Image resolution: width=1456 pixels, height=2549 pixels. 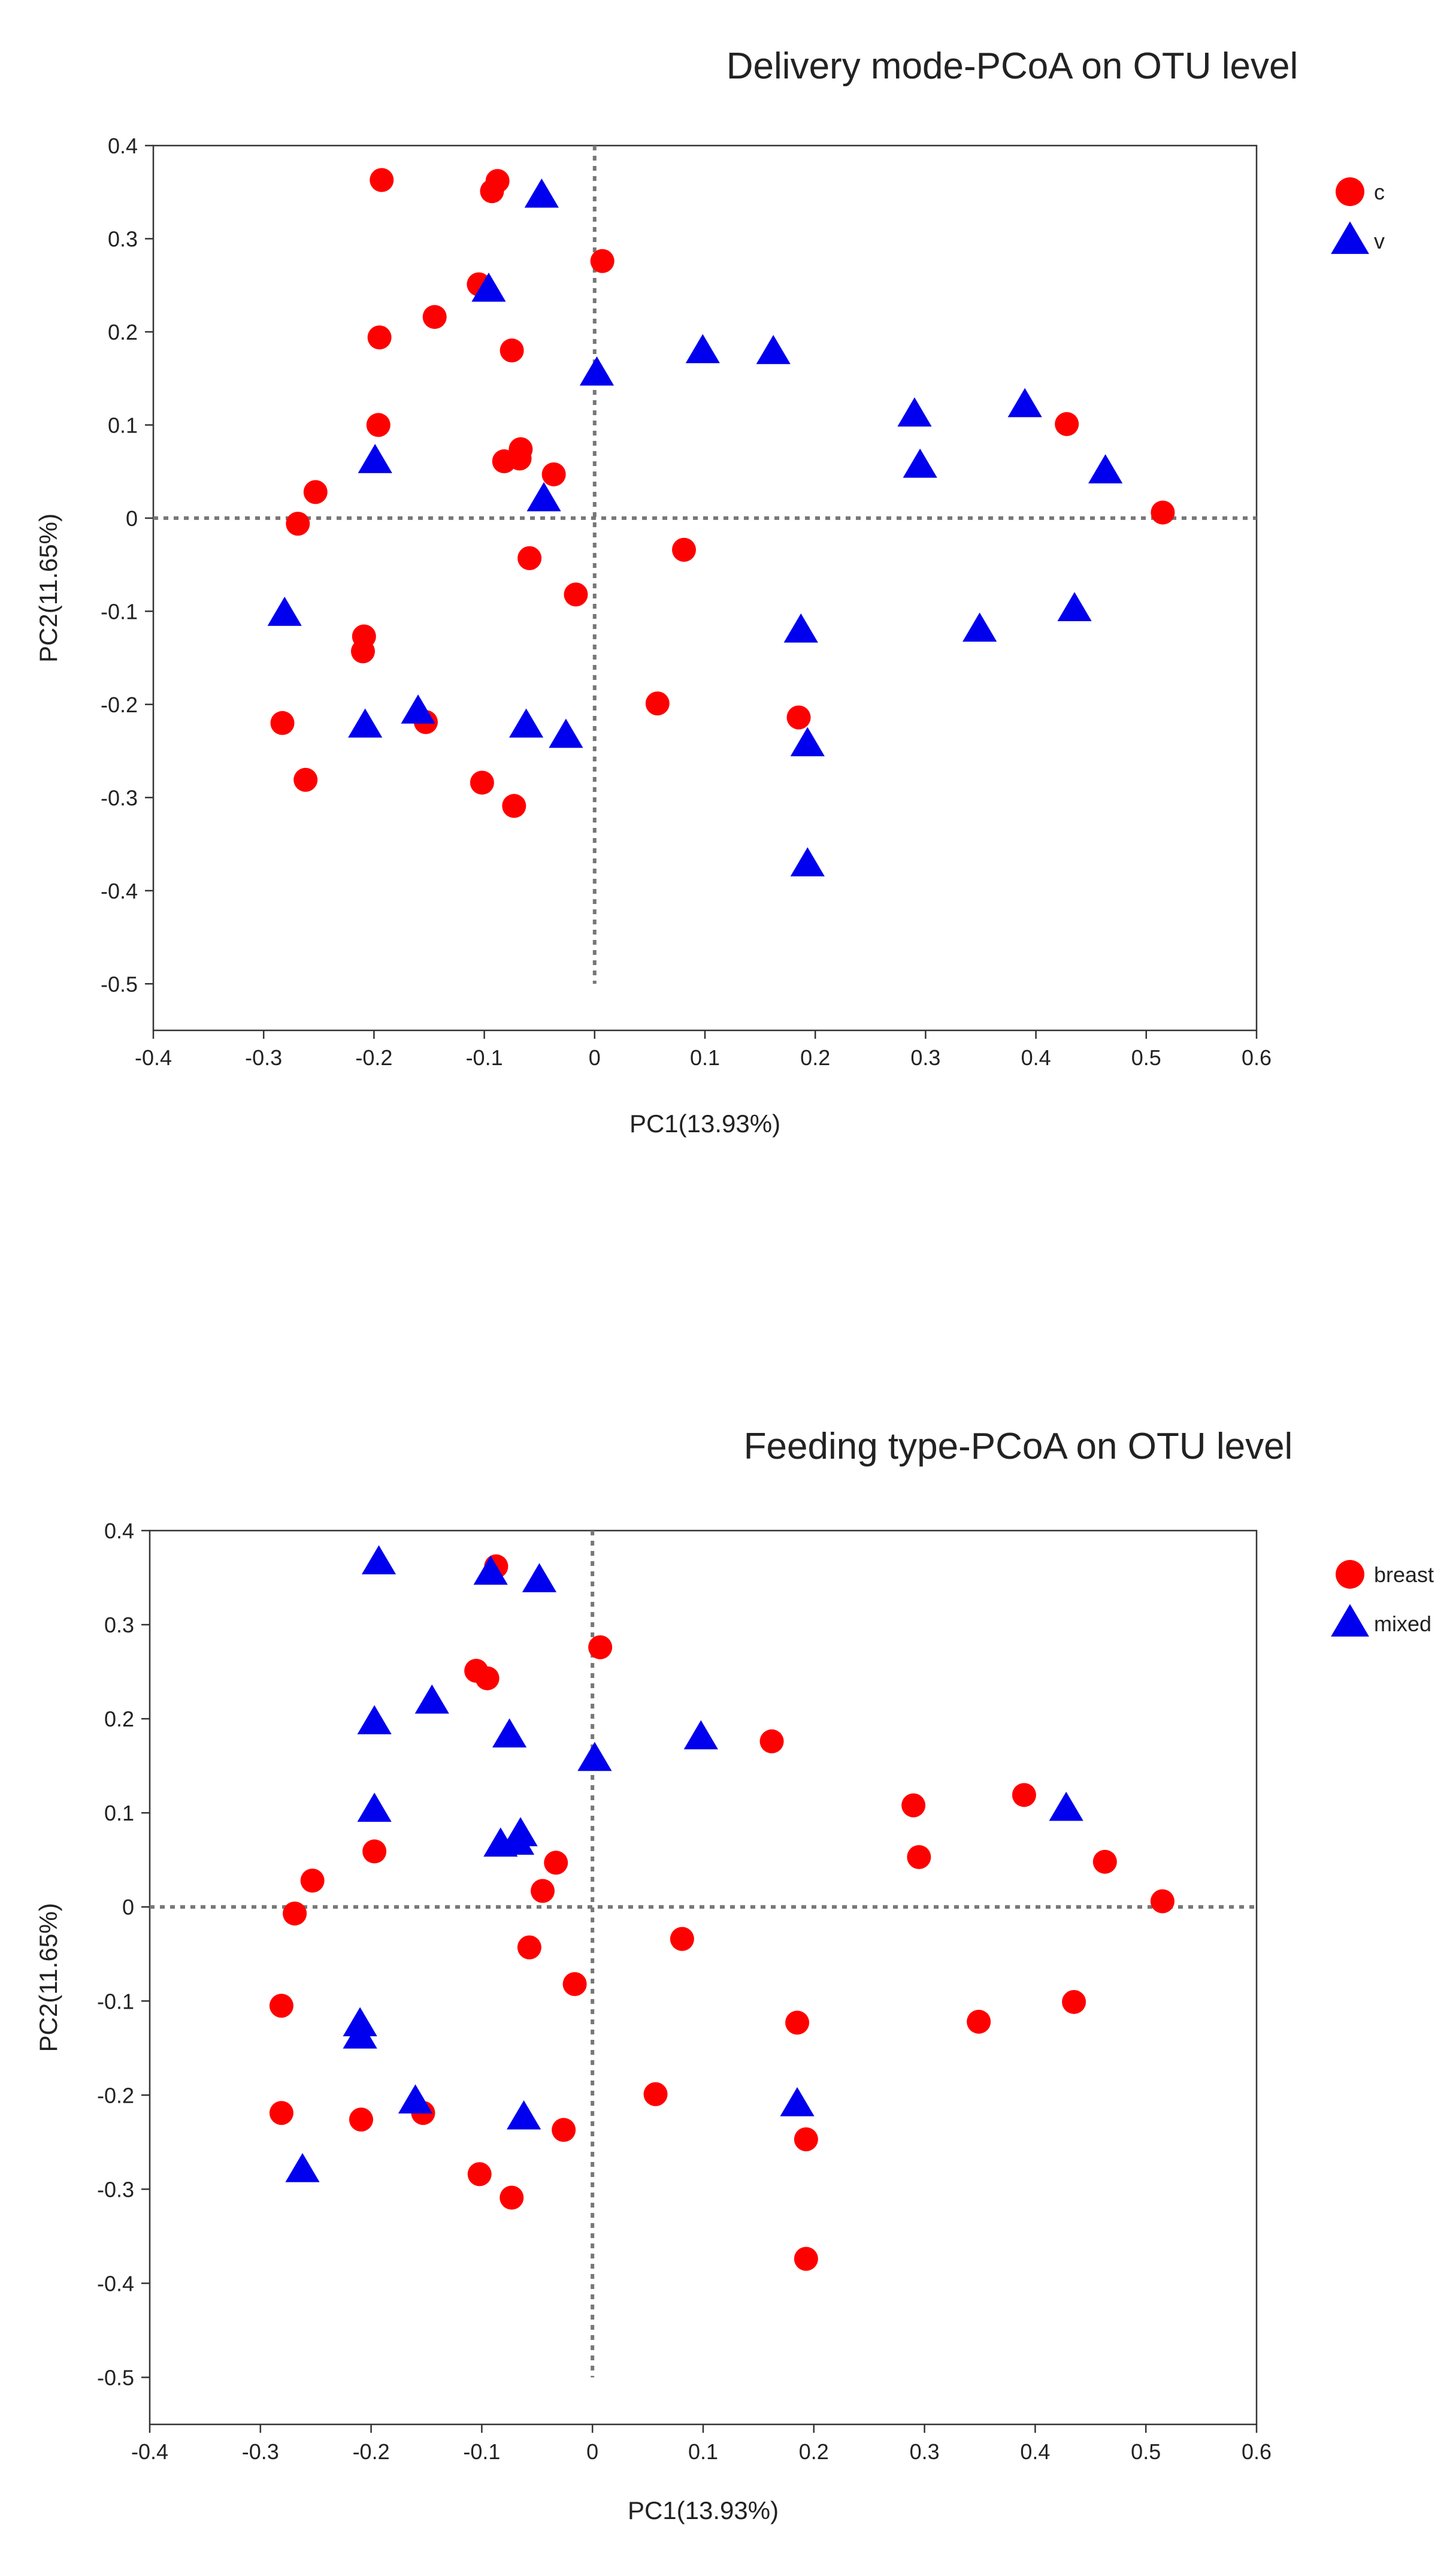 What do you see at coordinates (1379, 192) in the screenshot?
I see `legend-label-c: c` at bounding box center [1379, 192].